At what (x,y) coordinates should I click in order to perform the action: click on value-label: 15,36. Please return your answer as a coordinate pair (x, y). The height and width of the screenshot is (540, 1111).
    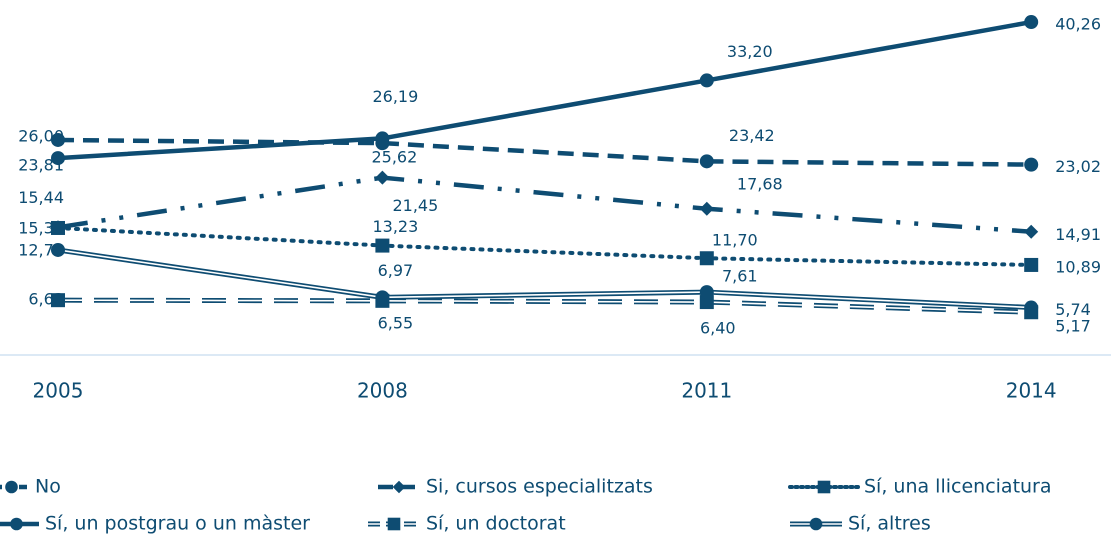
    Looking at the image, I should click on (41, 227).